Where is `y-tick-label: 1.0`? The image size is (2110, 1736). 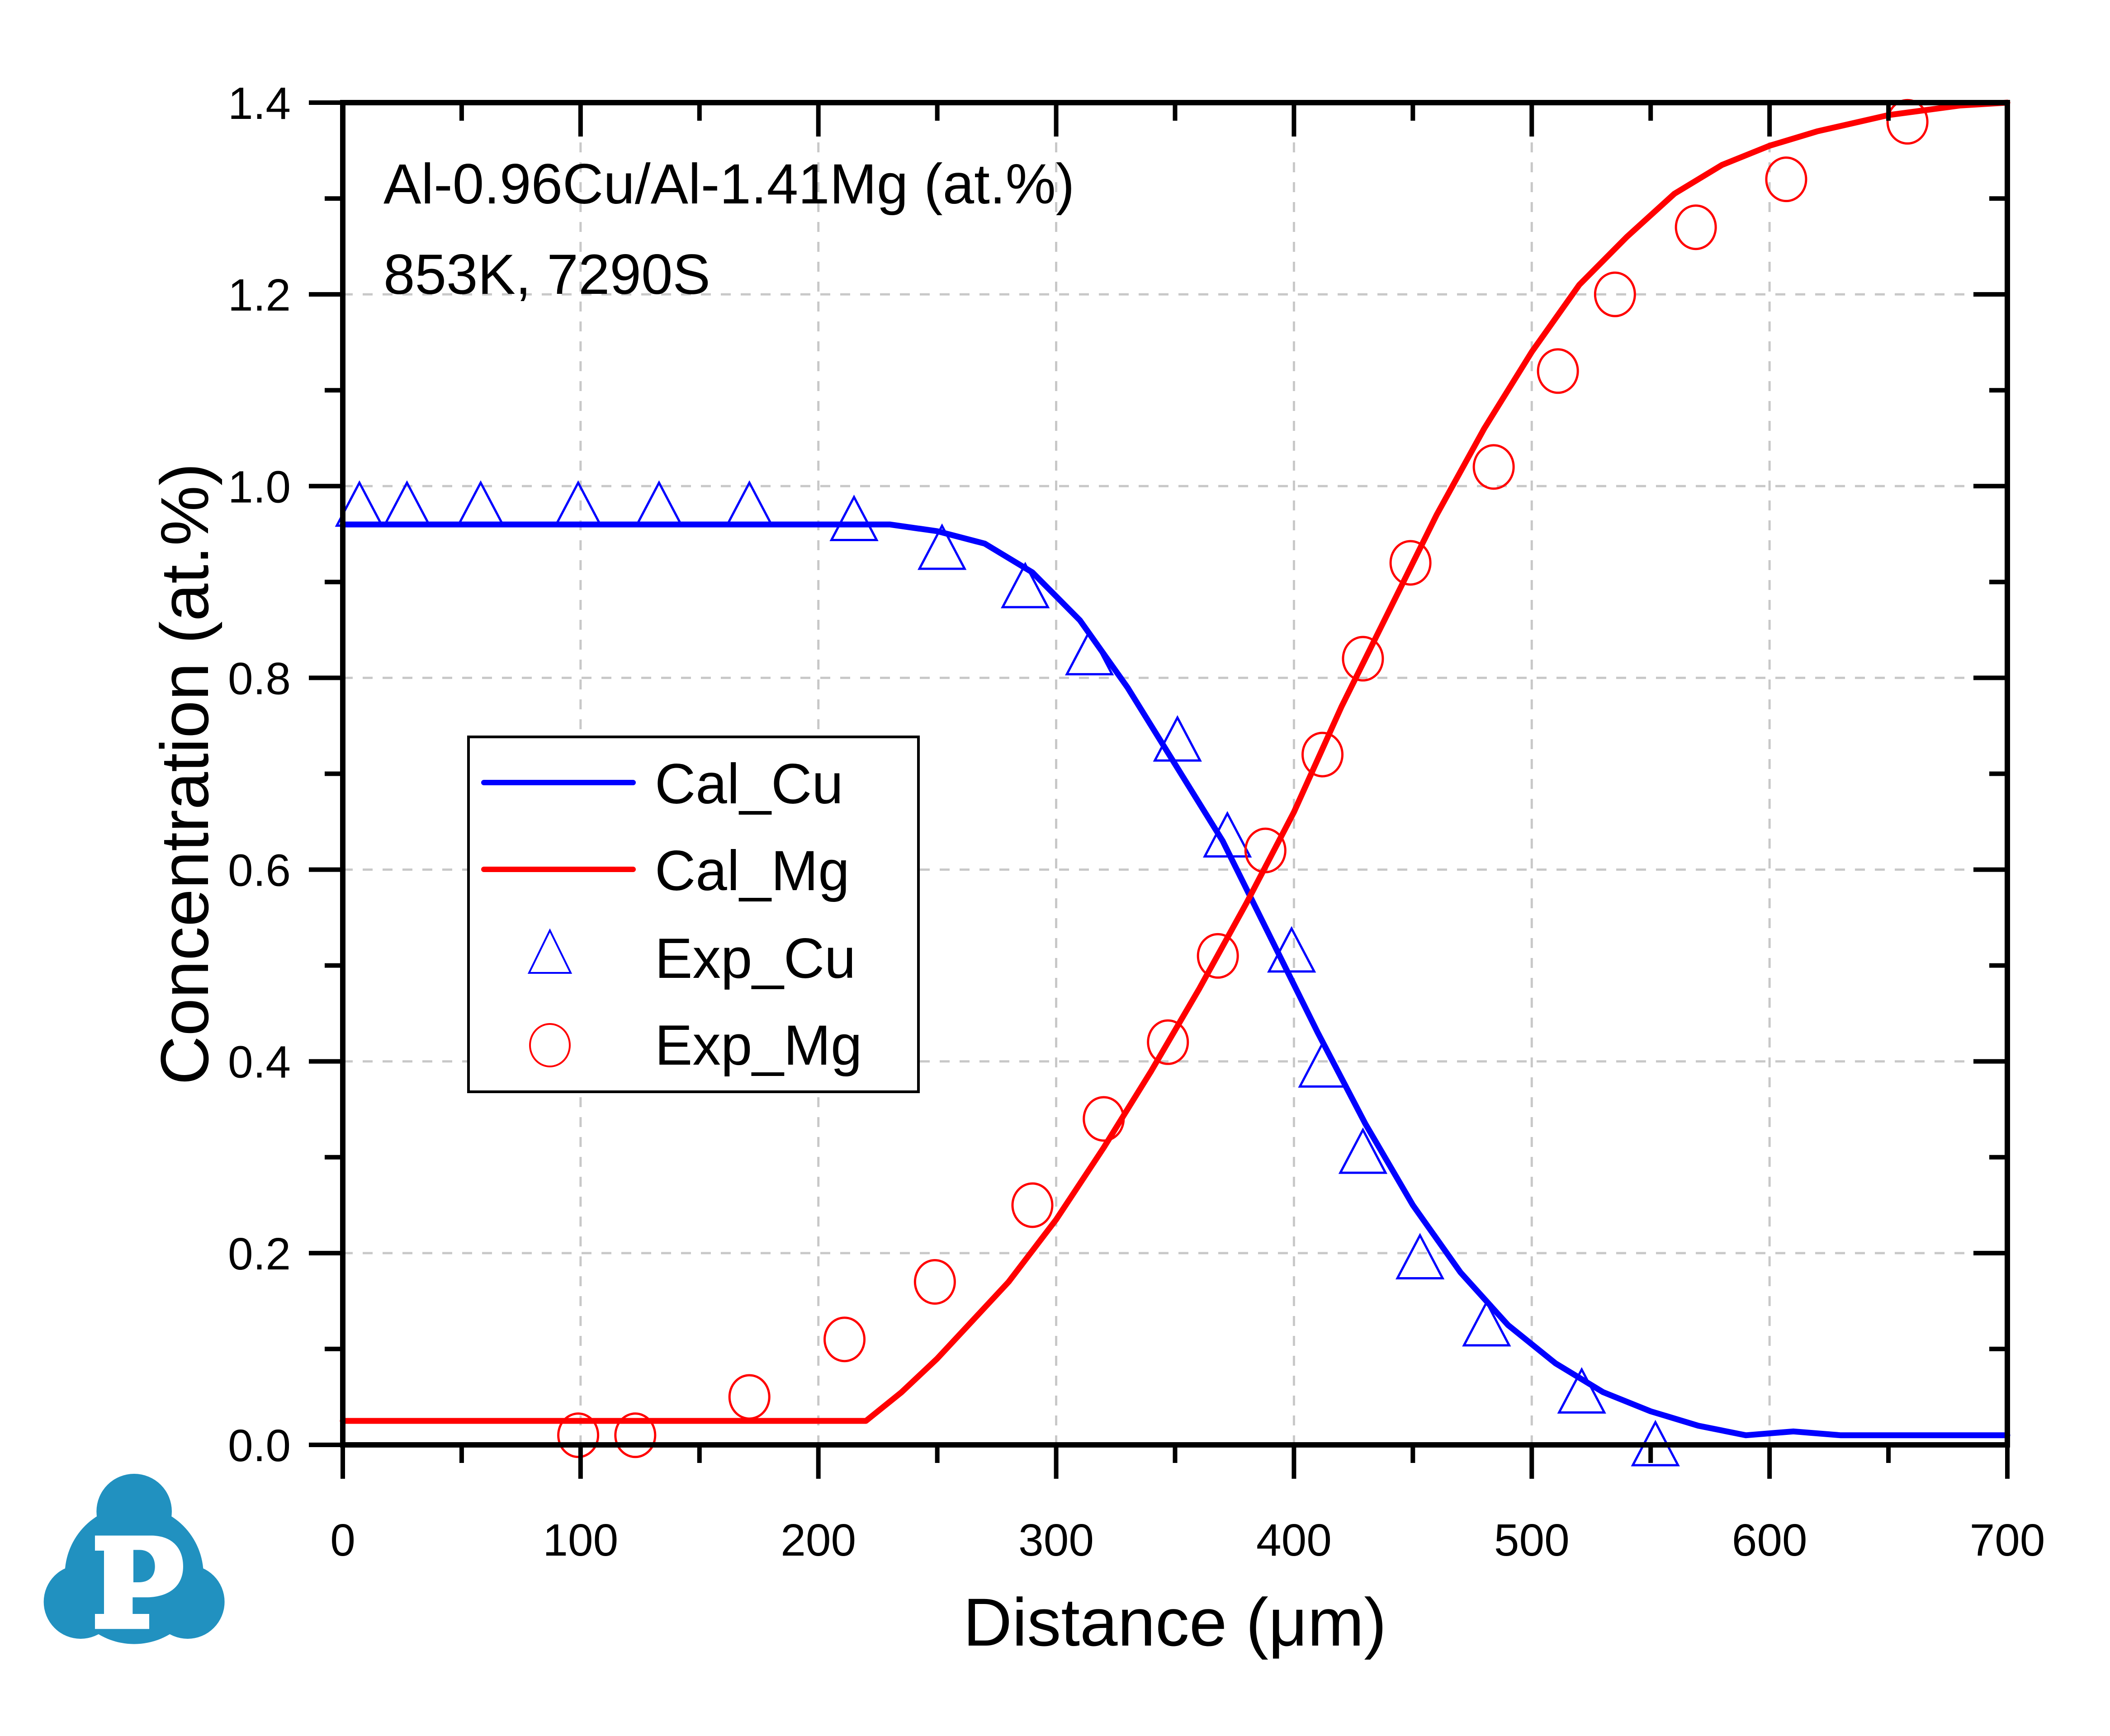 y-tick-label: 1.0 is located at coordinates (259, 487).